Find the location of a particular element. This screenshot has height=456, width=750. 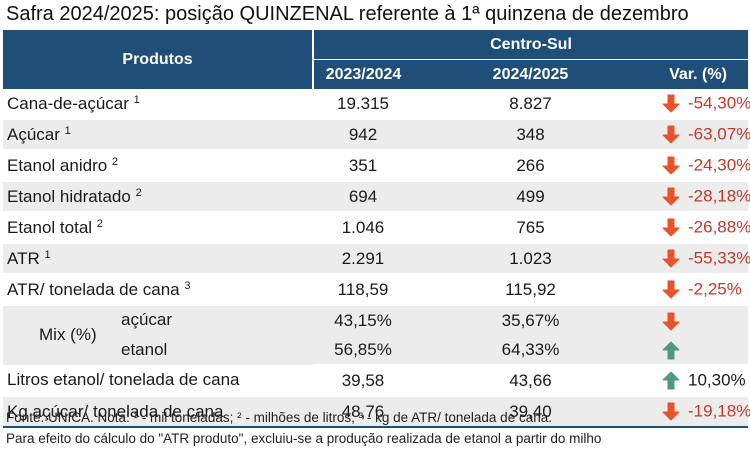

table-row-mix-etanol: 56,85% 64,33% is located at coordinates (376, 350).